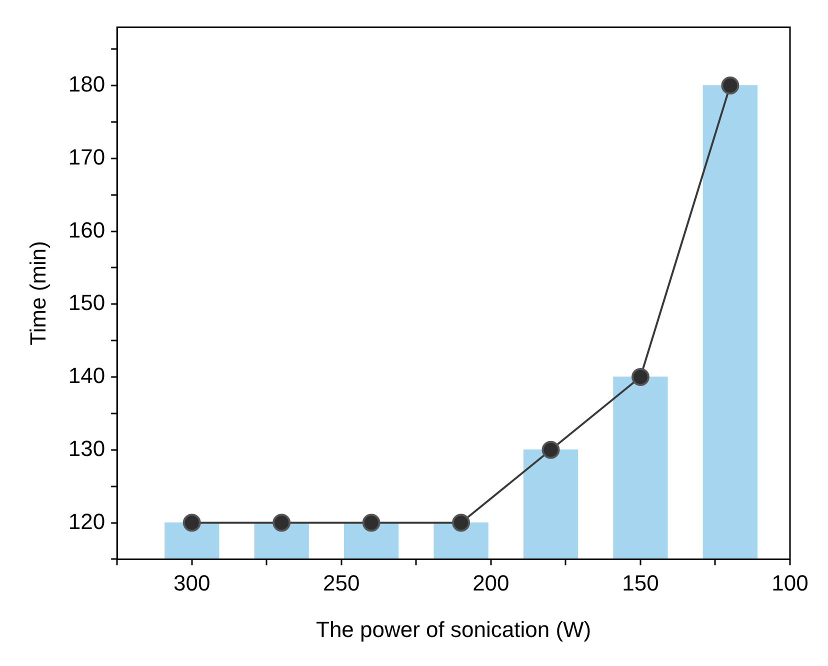 The width and height of the screenshot is (828, 666). Describe the element at coordinates (87, 157) in the screenshot. I see `y-tick-label: 170` at that location.